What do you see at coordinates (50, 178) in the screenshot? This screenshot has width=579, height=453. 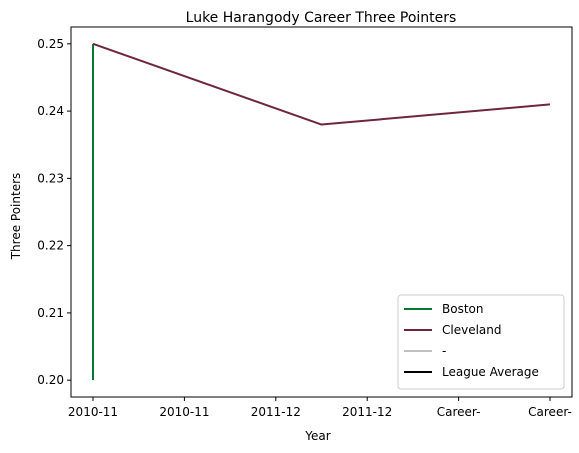 I see `y-tick-label: 0.23` at bounding box center [50, 178].